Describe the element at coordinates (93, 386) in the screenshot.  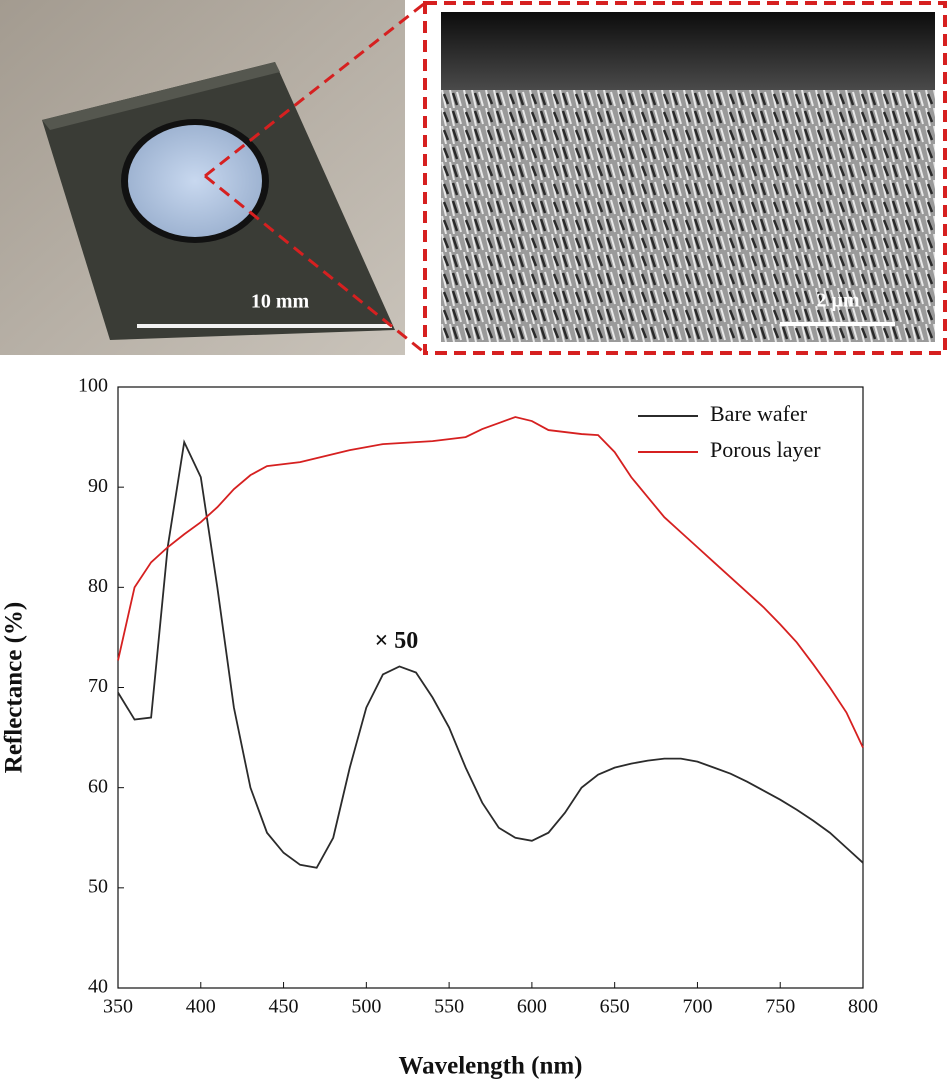
I see `y-tick-label: 100` at that location.